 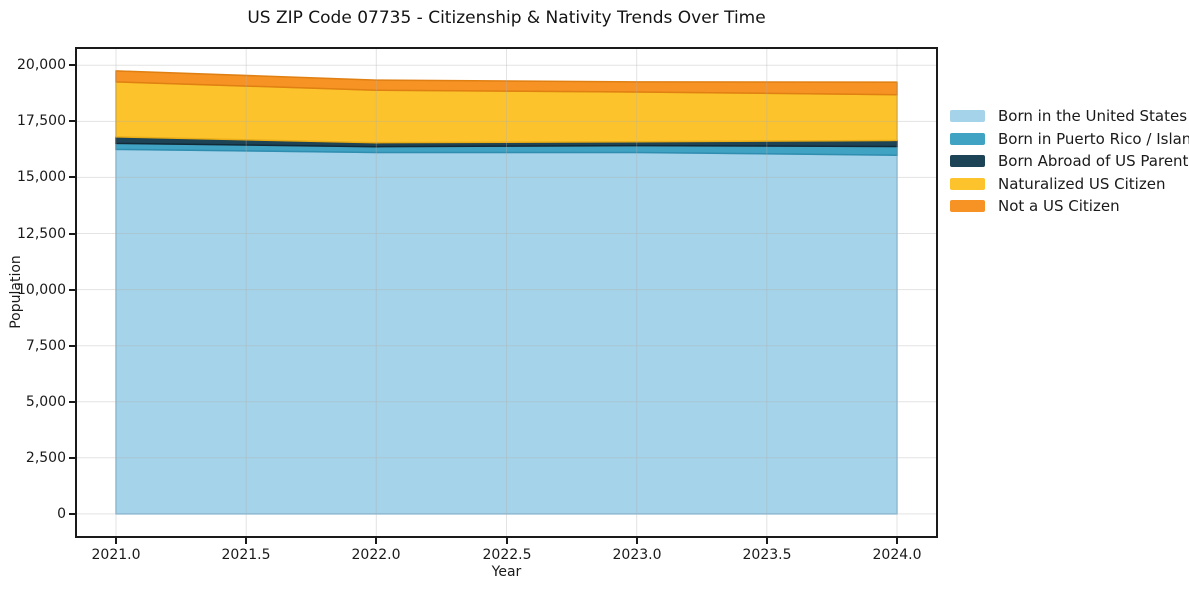 I want to click on y-tick-label: 15,000, so click(x=41, y=177).